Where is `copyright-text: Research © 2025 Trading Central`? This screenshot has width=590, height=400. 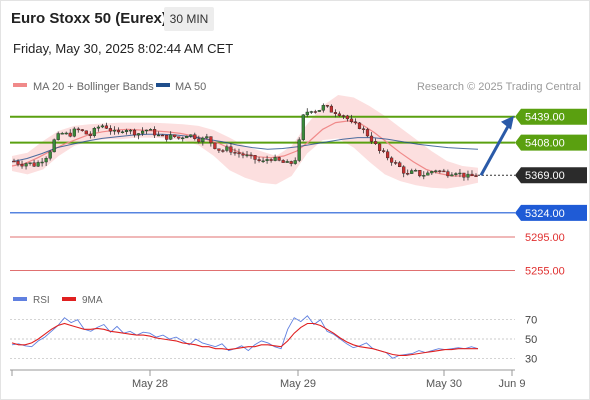
copyright-text: Research © 2025 Trading Central is located at coordinates (499, 87).